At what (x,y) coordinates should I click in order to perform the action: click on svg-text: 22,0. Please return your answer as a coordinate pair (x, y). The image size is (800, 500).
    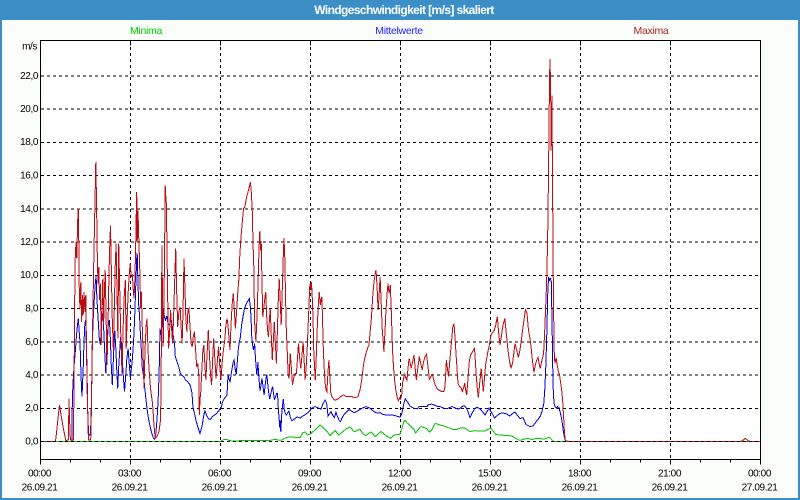
    Looking at the image, I should click on (29, 76).